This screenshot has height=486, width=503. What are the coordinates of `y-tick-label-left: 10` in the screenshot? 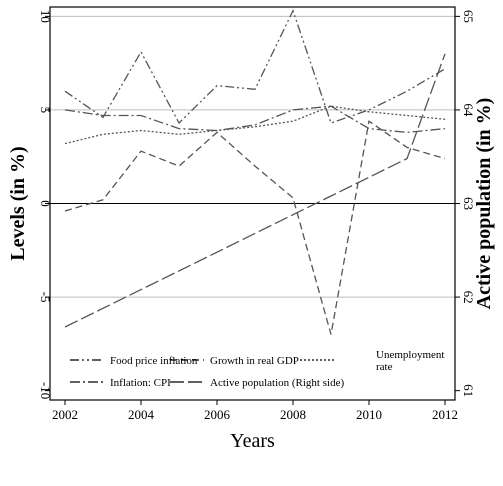 It's located at (45, 16).